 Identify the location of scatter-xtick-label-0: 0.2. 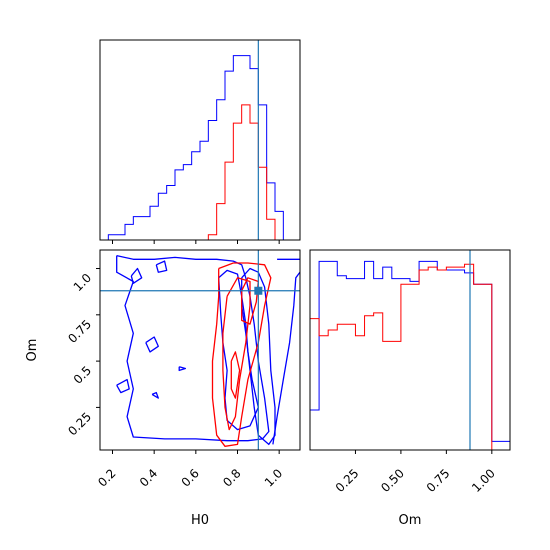
(106, 477).